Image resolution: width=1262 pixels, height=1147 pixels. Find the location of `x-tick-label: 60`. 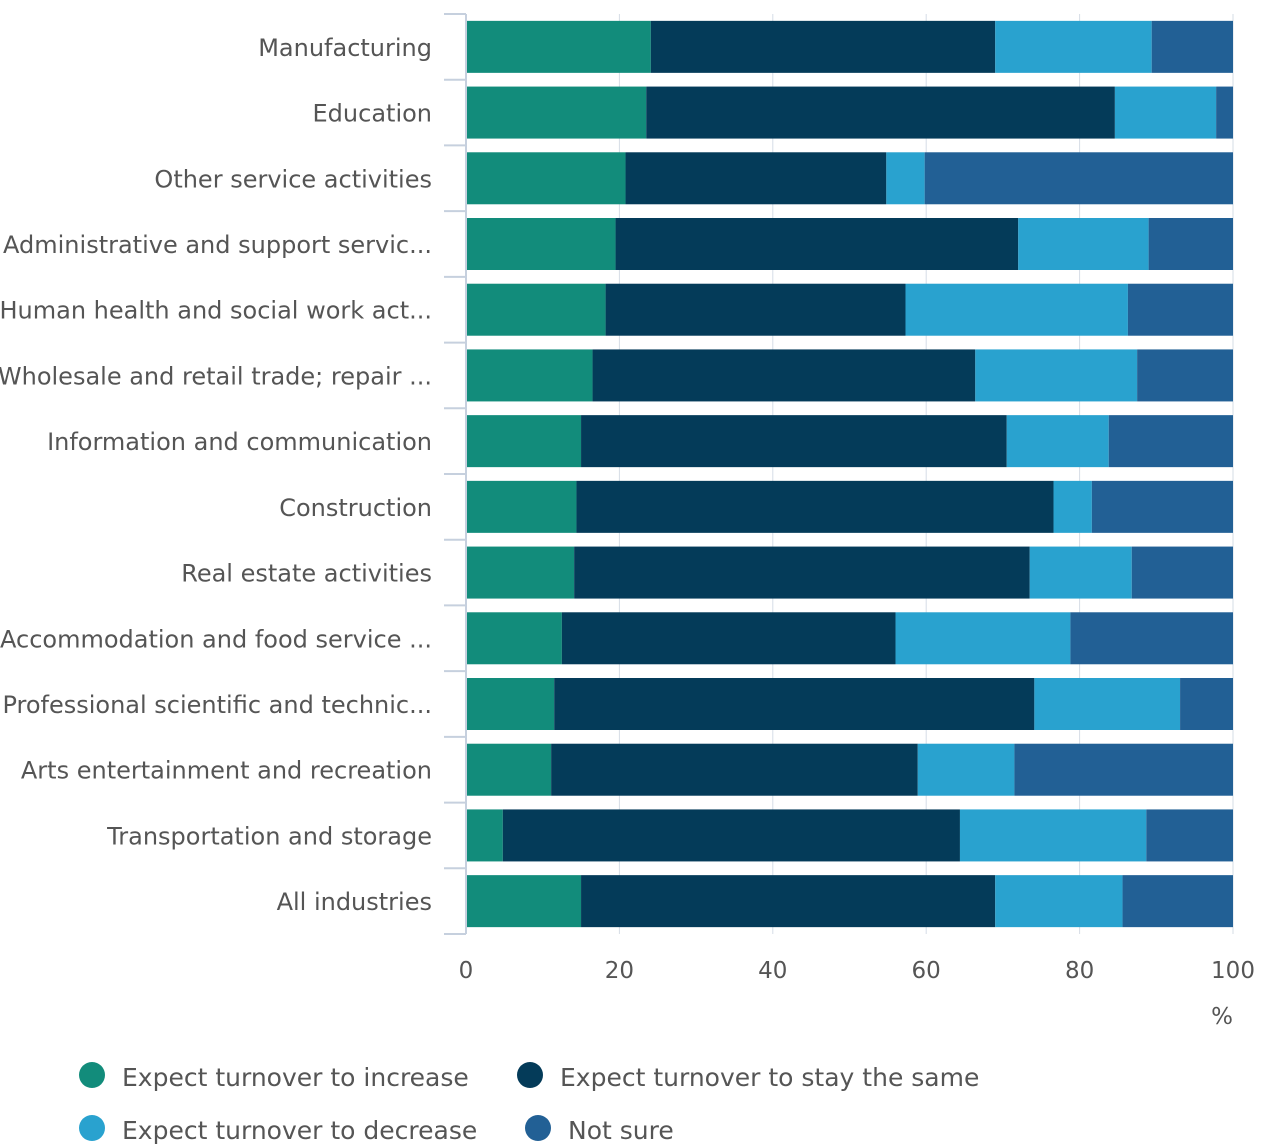

x-tick-label: 60 is located at coordinates (926, 971).